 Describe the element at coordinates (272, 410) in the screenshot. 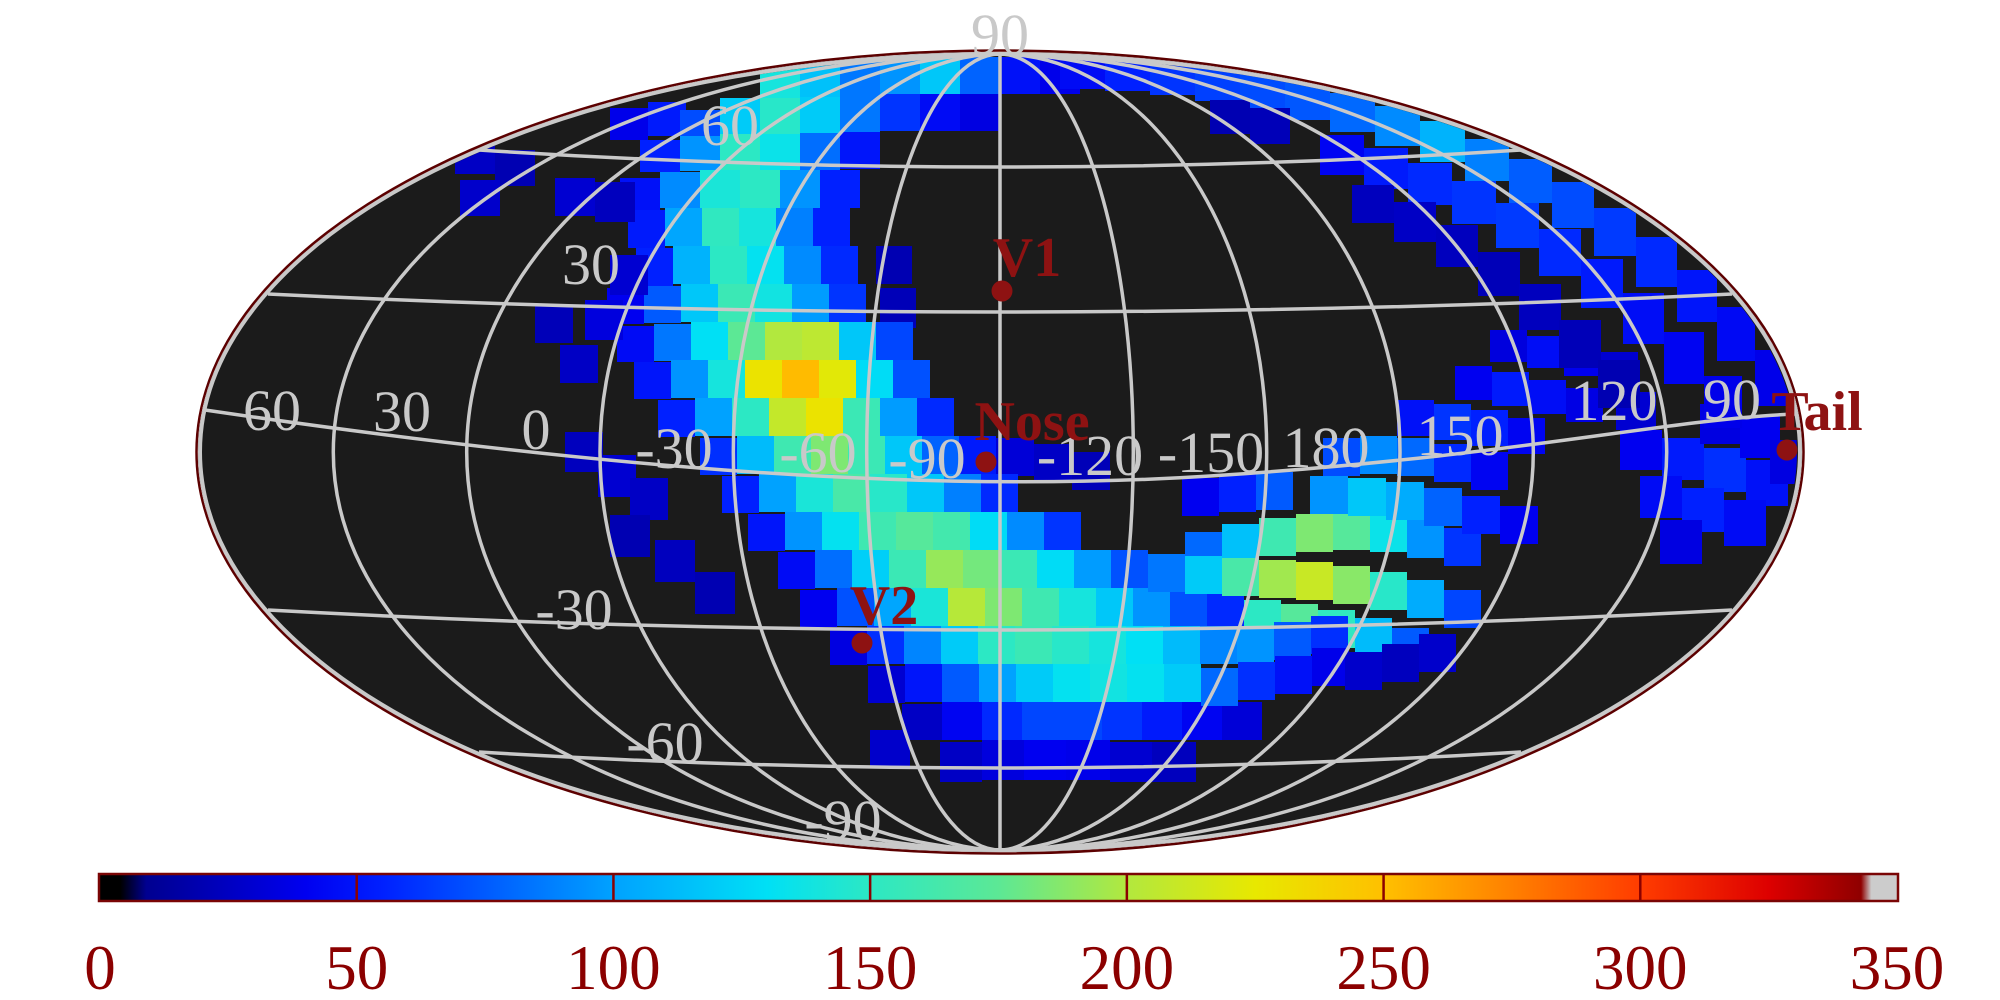

I see `longitude-tick-label: 60` at that location.